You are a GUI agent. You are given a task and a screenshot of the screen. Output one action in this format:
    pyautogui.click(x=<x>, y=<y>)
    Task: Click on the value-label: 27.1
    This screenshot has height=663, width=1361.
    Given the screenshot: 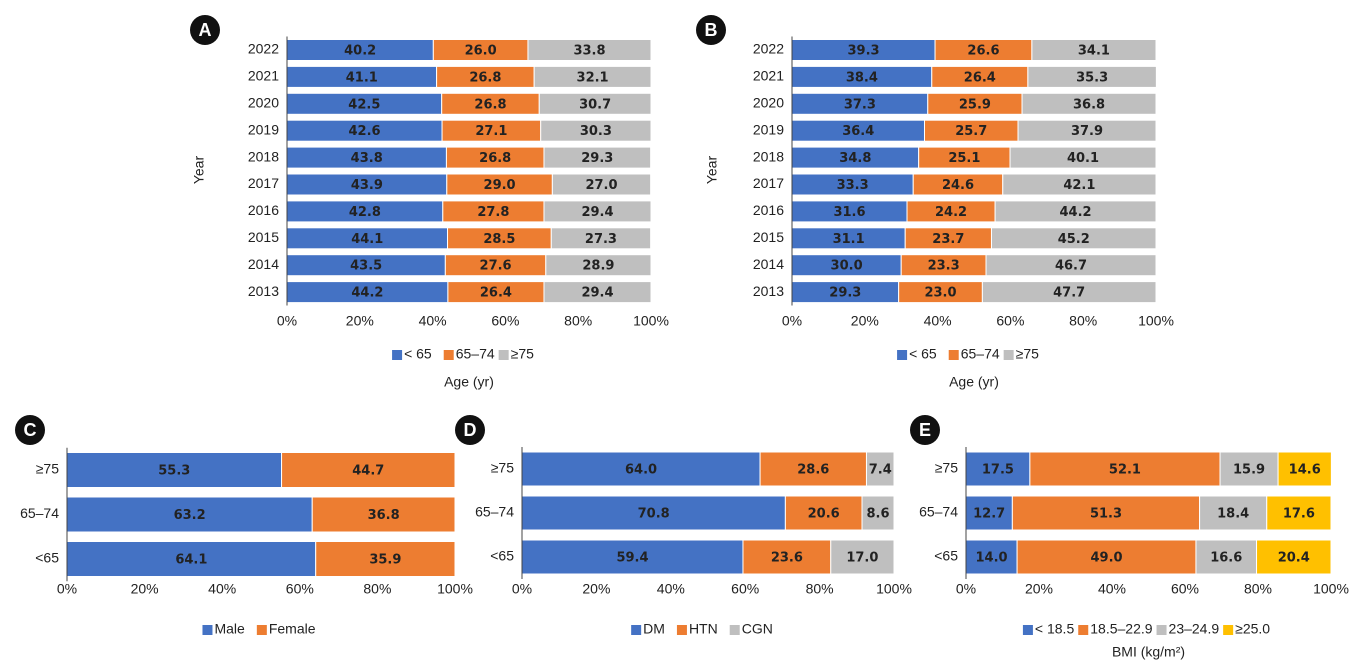 What is the action you would take?
    pyautogui.click(x=491, y=131)
    